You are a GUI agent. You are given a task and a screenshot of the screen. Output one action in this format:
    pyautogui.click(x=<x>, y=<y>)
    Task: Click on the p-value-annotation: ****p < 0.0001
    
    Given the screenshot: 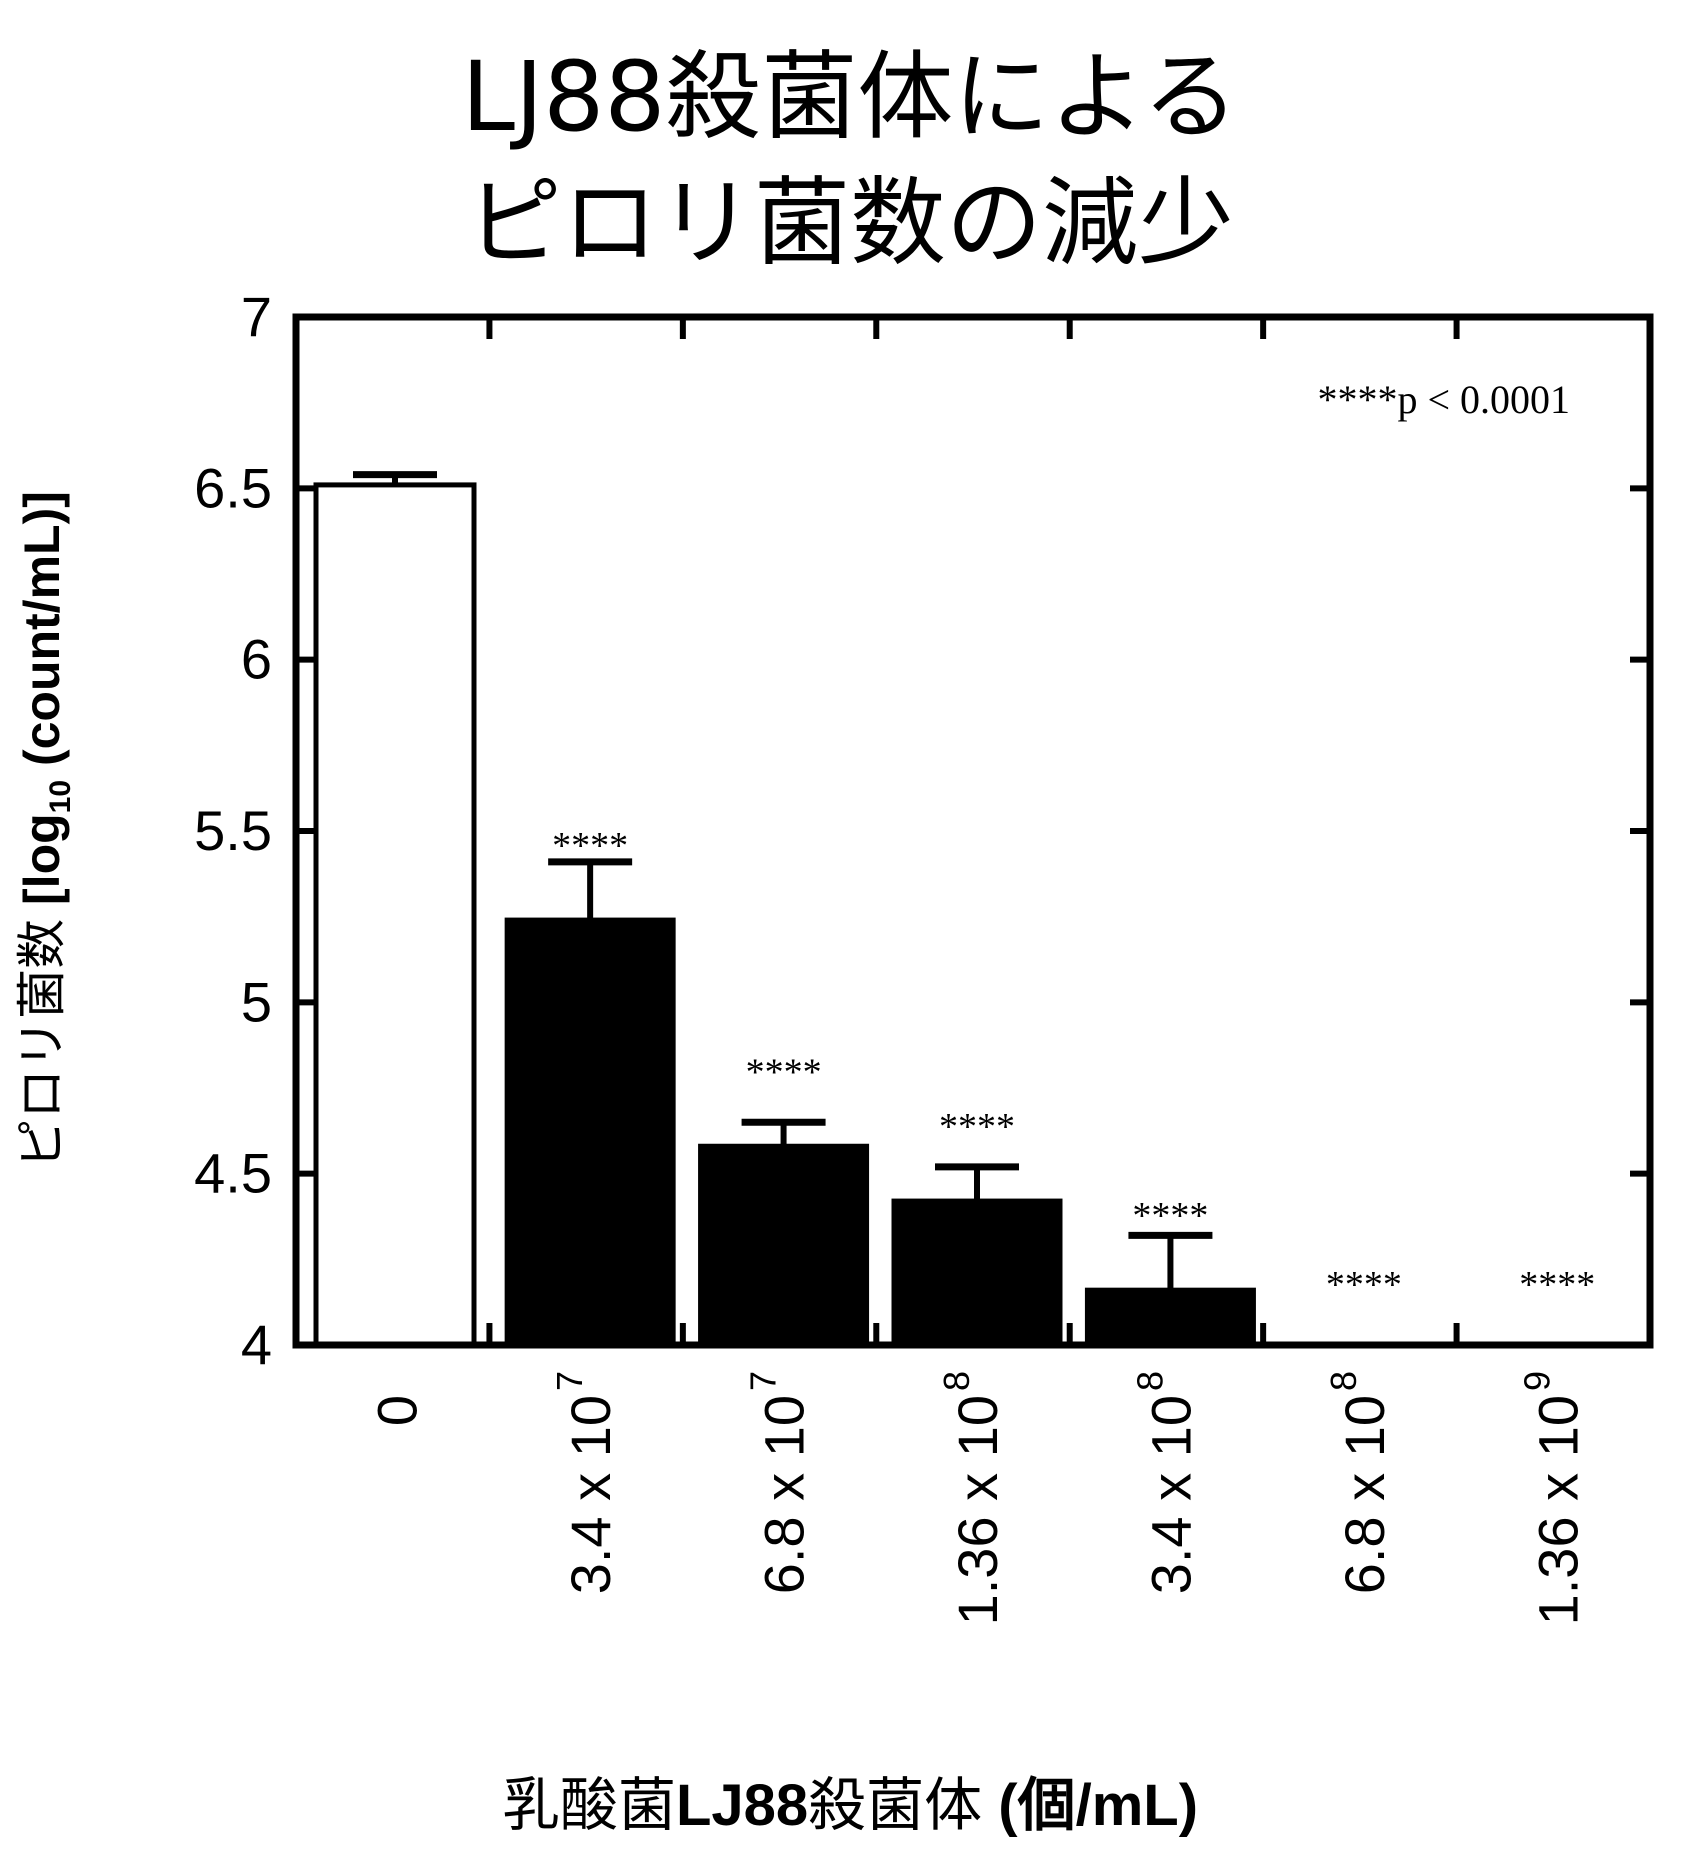 What is the action you would take?
    pyautogui.click(x=1443, y=399)
    